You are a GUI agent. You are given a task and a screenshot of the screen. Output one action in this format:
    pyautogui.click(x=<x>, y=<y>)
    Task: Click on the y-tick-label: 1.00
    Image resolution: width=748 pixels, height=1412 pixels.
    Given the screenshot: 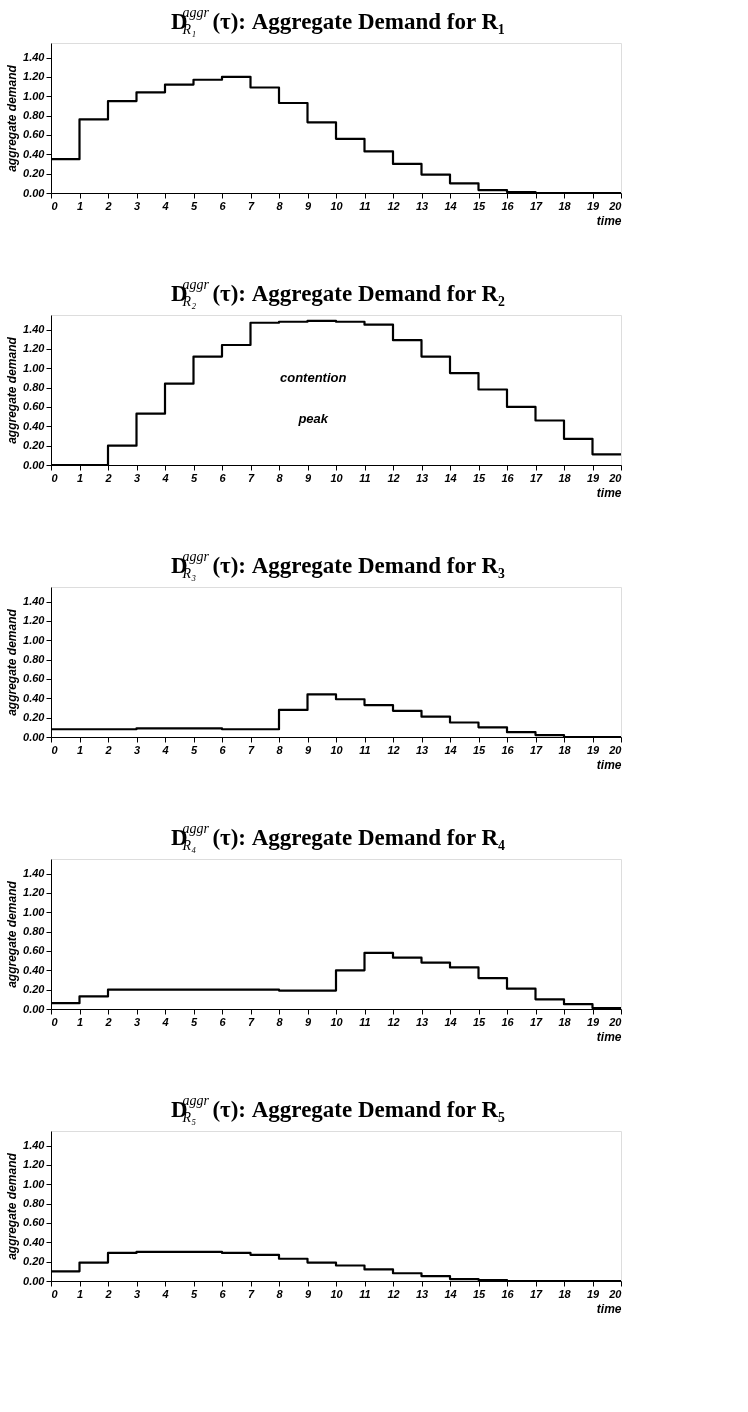 What is the action you would take?
    pyautogui.click(x=34, y=95)
    